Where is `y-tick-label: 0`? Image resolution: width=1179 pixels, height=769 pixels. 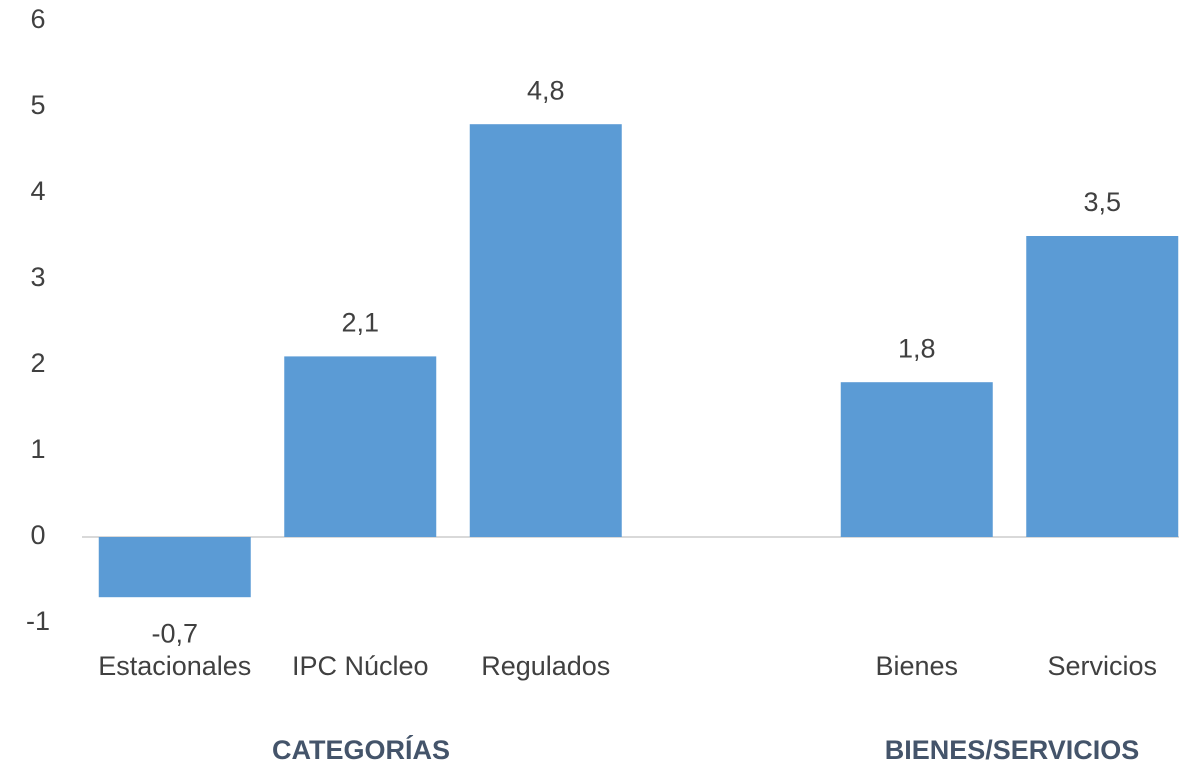
y-tick-label: 0 is located at coordinates (37, 535).